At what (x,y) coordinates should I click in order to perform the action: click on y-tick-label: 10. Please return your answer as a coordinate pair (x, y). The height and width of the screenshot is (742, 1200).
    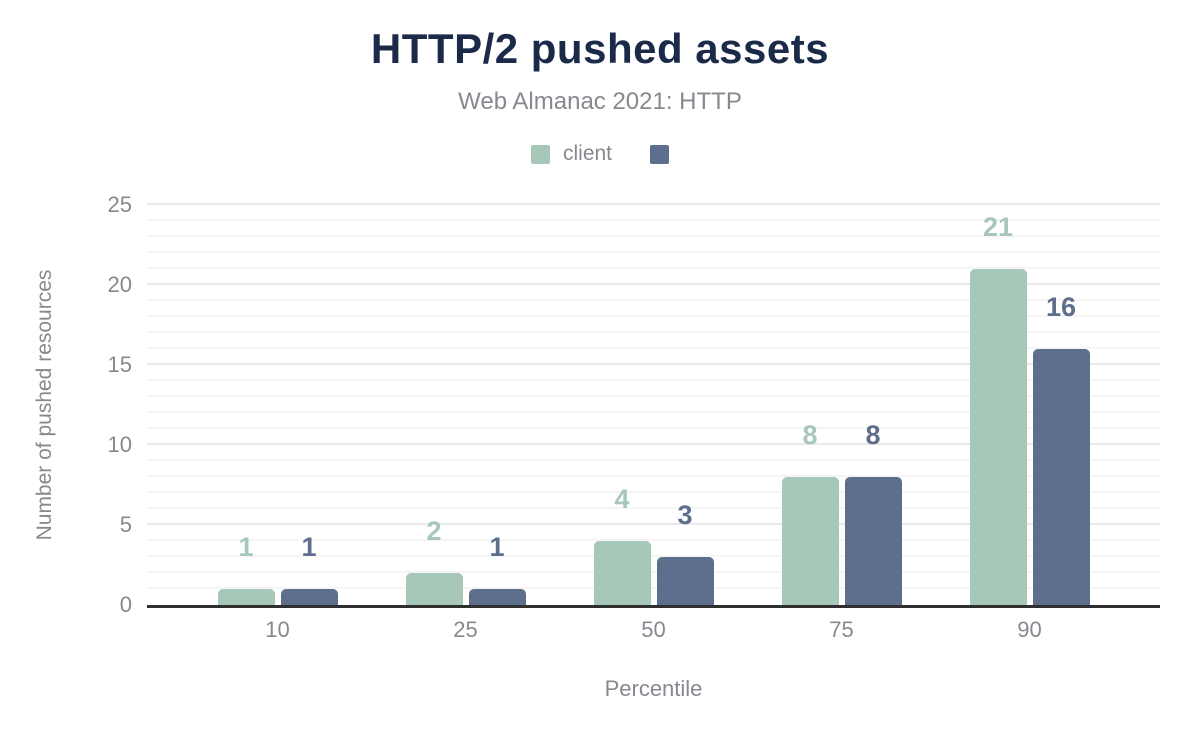
    Looking at the image, I should click on (119, 444).